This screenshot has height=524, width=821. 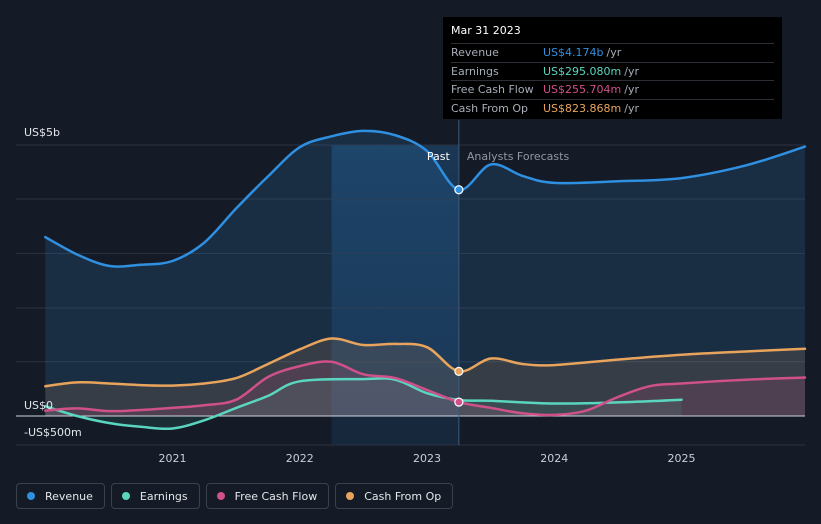 What do you see at coordinates (682, 458) in the screenshot?
I see `x-axis-tick-label: 2025` at bounding box center [682, 458].